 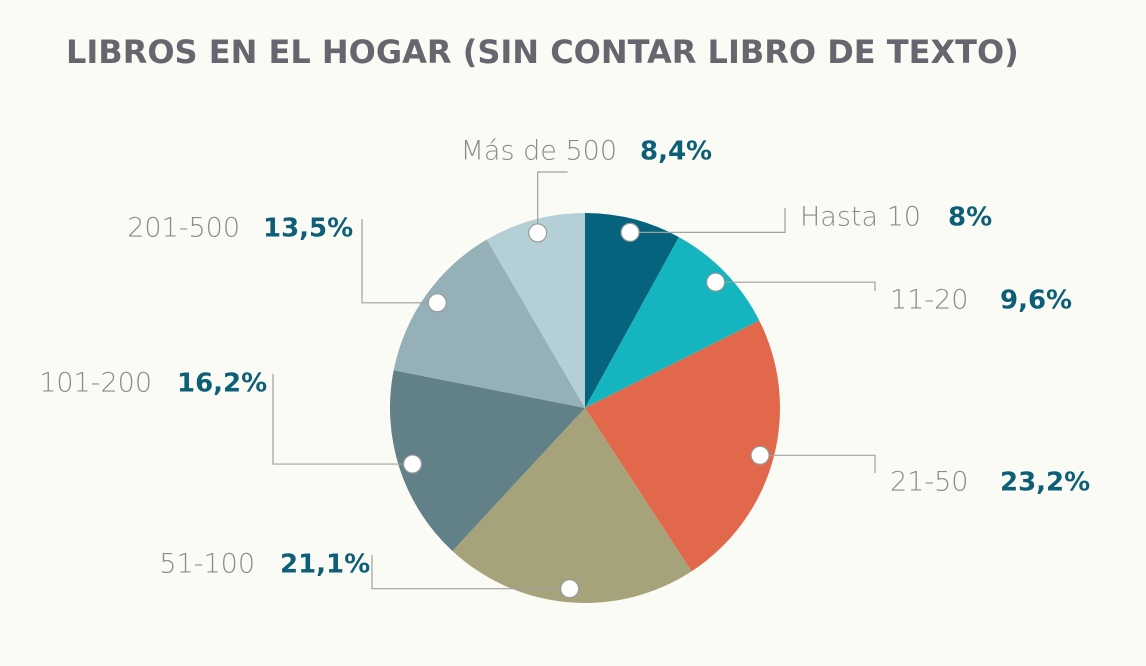 I want to click on value-label: 23,2%, so click(x=1045, y=483).